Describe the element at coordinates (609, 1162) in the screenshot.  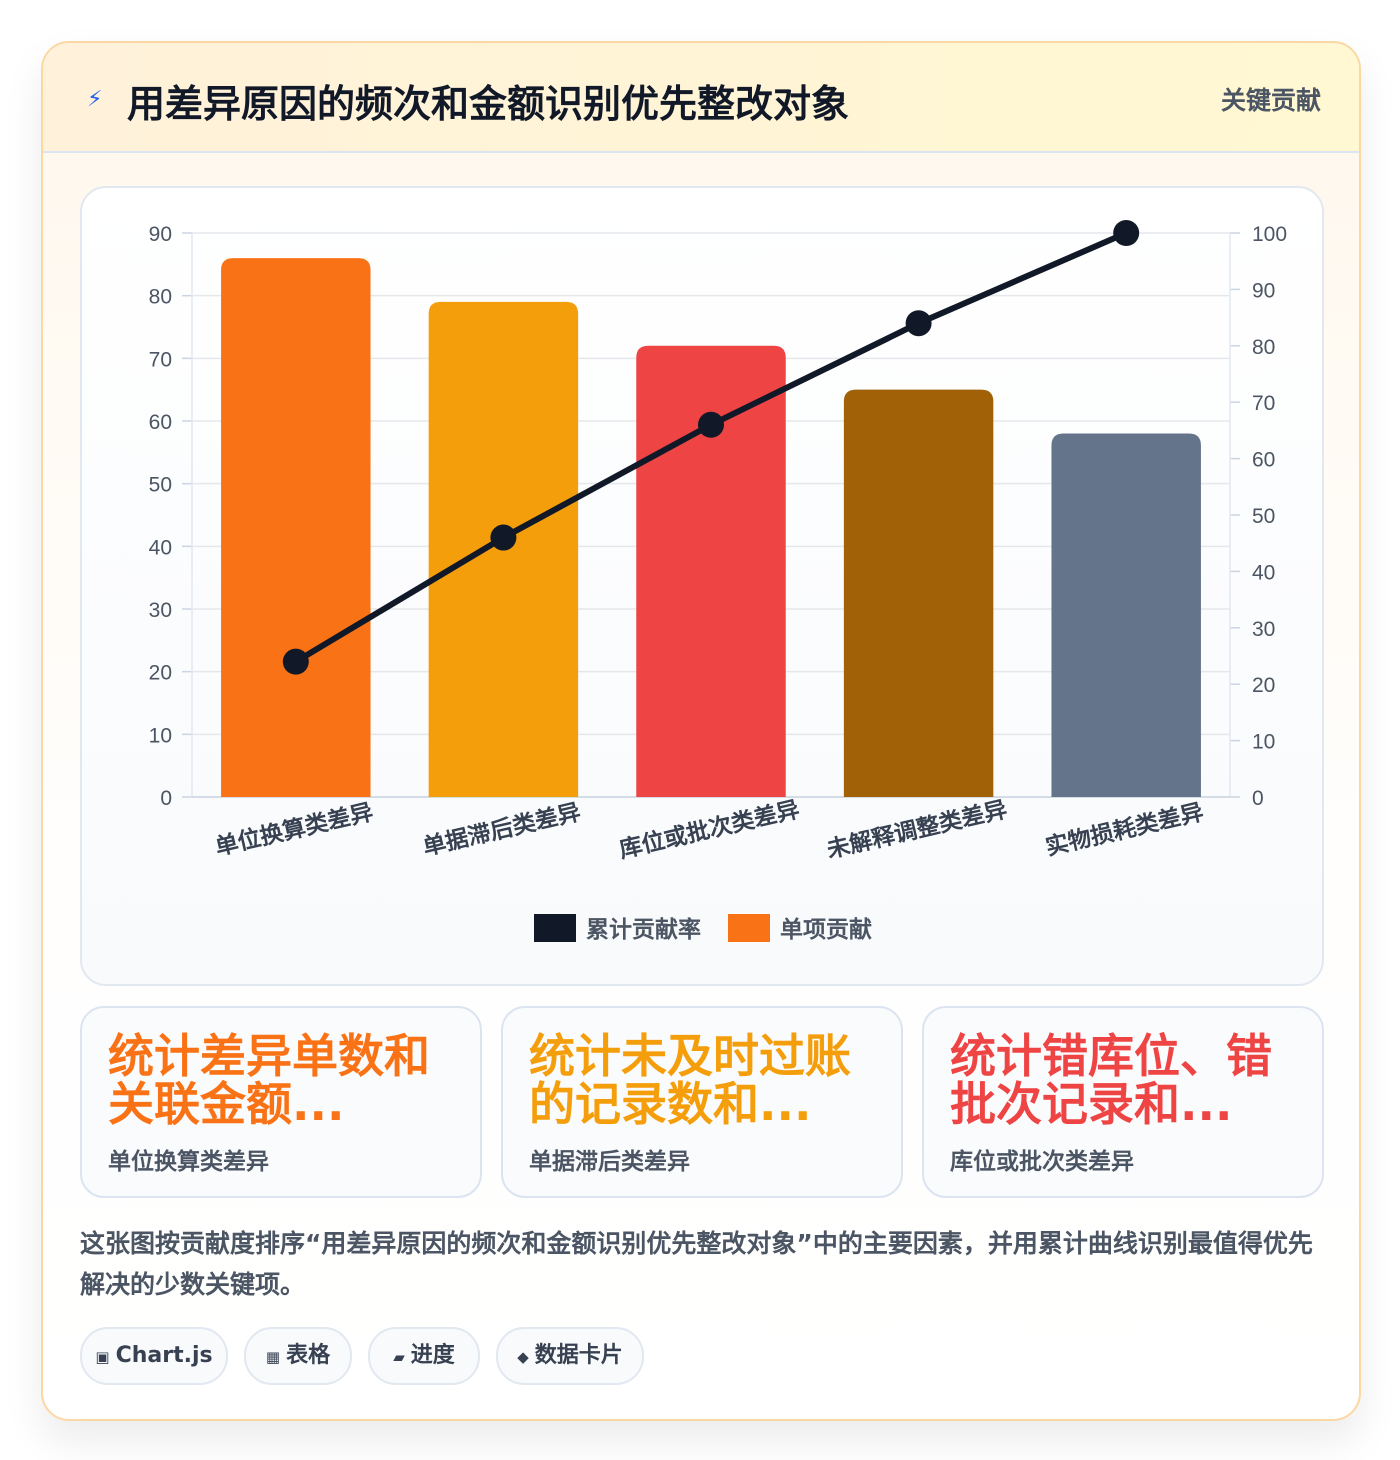
I see `kpi-label: 单据滞后类差异` at that location.